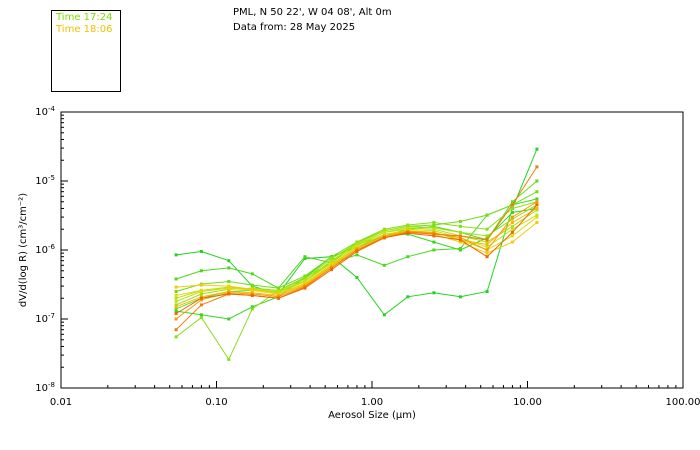 This screenshot has width=700, height=450. Describe the element at coordinates (45, 387) in the screenshot. I see `y-tick-label: 10⁻⁸` at that location.